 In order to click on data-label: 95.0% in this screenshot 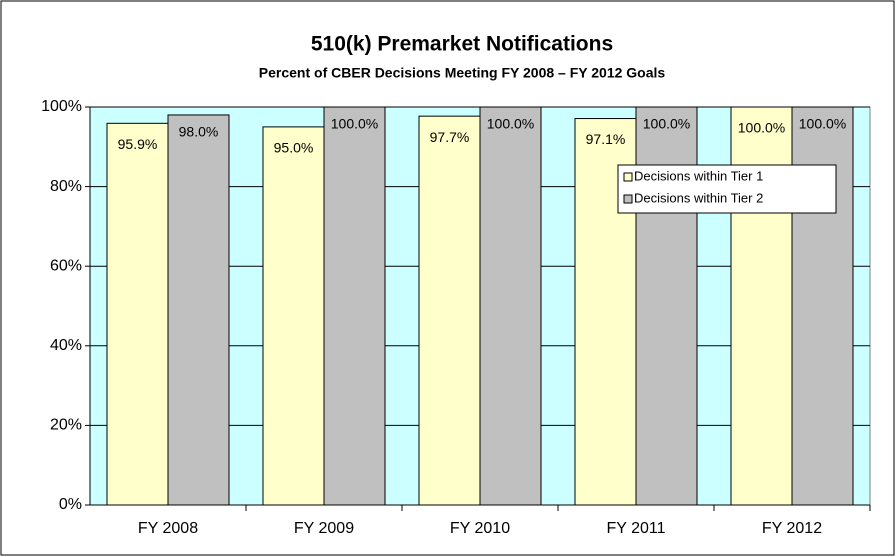, I will do `click(294, 148)`.